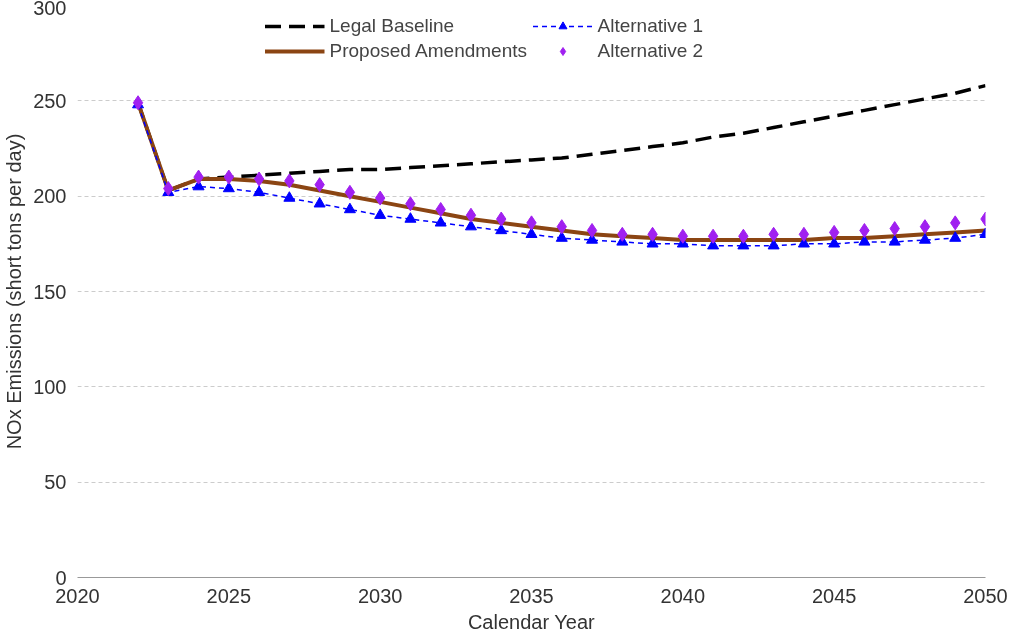  I want to click on legend-label: Legal Baseline, so click(392, 26).